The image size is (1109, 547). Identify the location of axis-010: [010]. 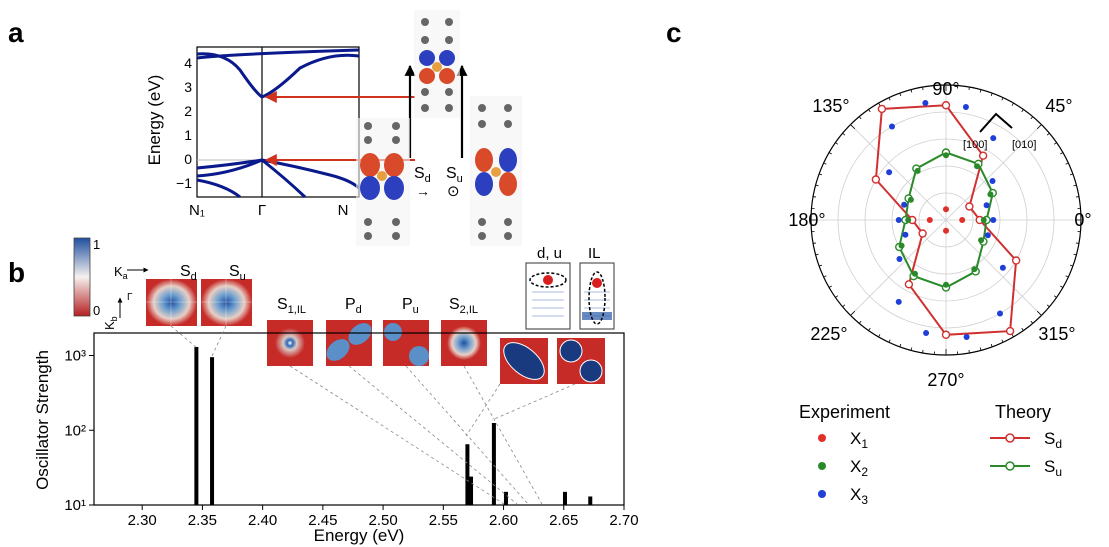
(1024, 145).